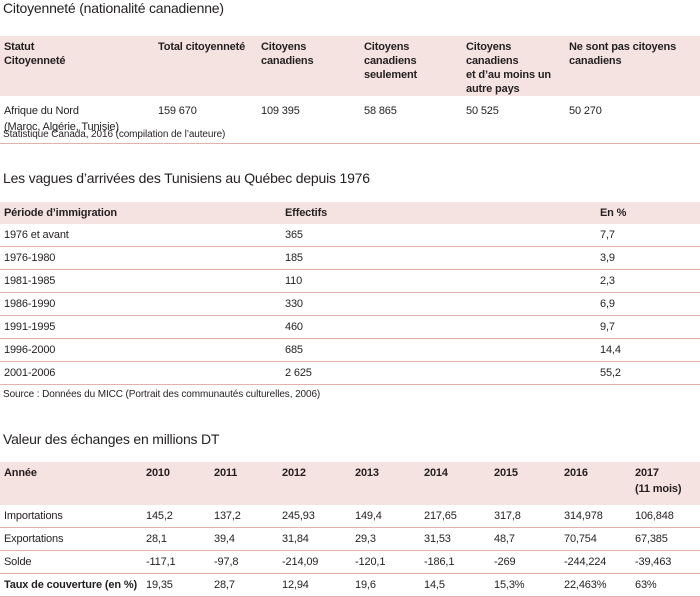 This screenshot has height=597, width=700. What do you see at coordinates (350, 327) in the screenshot?
I see `table-row: 1991-1995 460 9,7` at bounding box center [350, 327].